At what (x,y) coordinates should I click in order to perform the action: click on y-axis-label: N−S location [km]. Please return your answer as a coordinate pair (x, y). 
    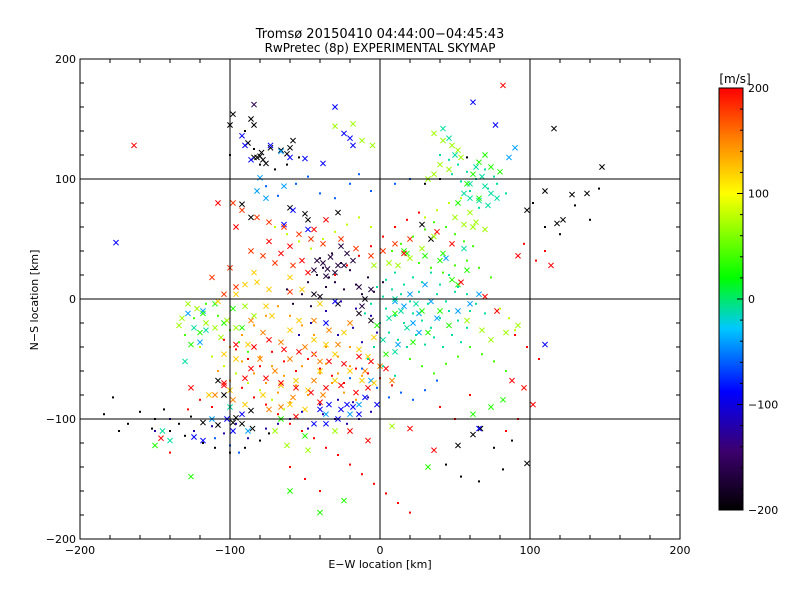
    Looking at the image, I should click on (34, 300).